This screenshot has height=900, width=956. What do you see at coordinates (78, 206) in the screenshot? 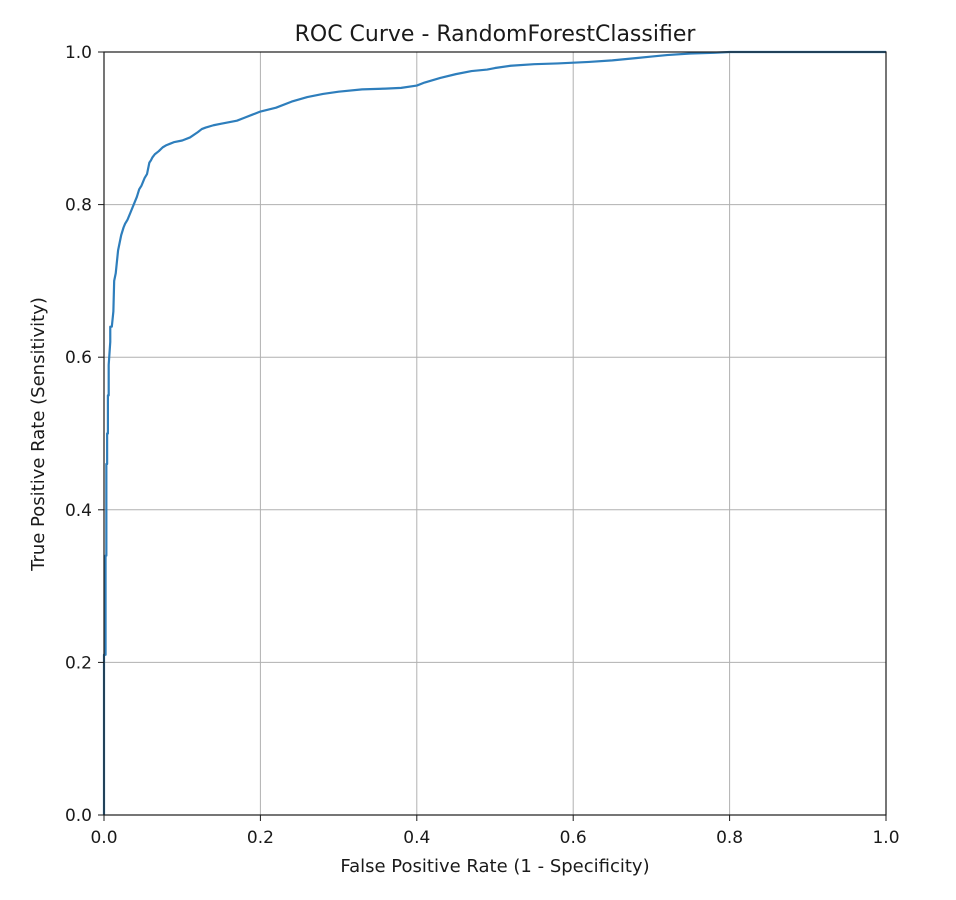
I see `y-tick-label: 0.8` at bounding box center [78, 206].